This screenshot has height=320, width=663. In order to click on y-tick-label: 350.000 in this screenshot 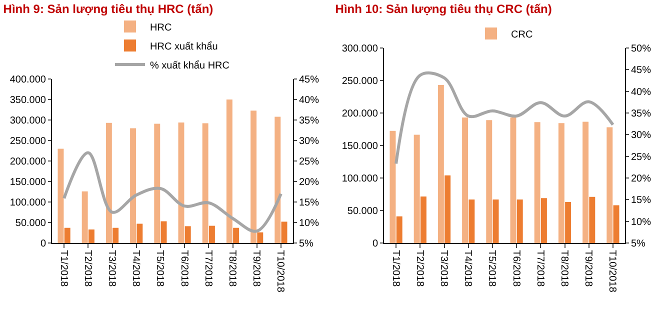, I will do `click(28, 100)`.